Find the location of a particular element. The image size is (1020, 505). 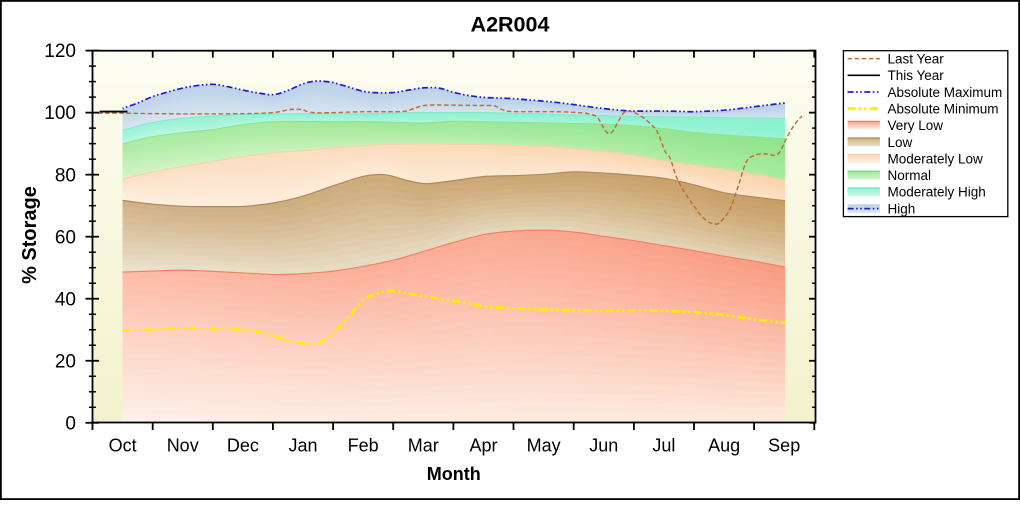

svg-text: Normal is located at coordinates (910, 175).